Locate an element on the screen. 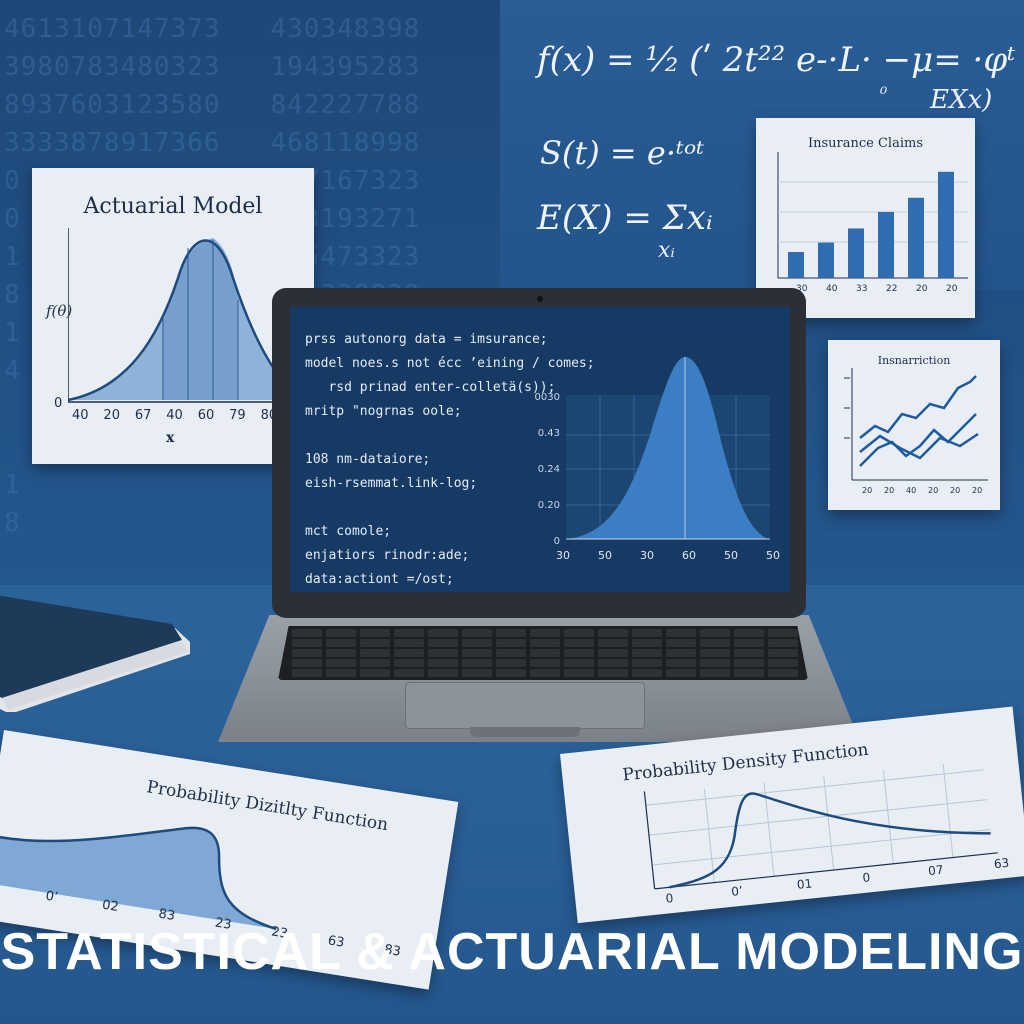  webcam-icon is located at coordinates (540, 299).